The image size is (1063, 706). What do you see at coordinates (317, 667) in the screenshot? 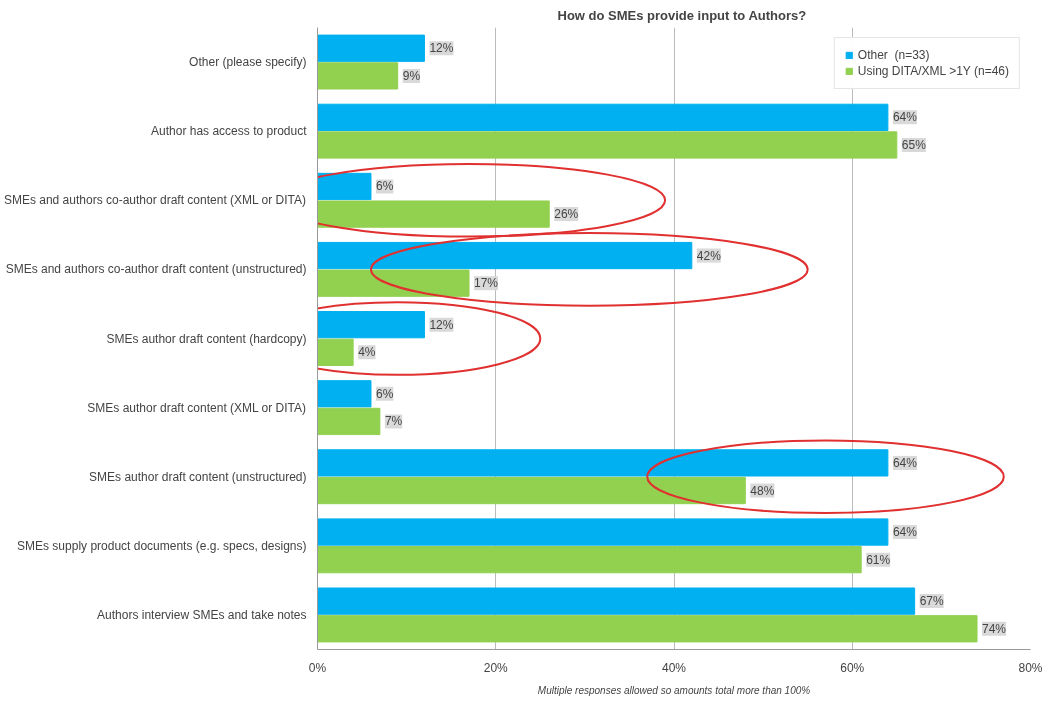
I see `x-tick-label: 0%` at bounding box center [317, 667].